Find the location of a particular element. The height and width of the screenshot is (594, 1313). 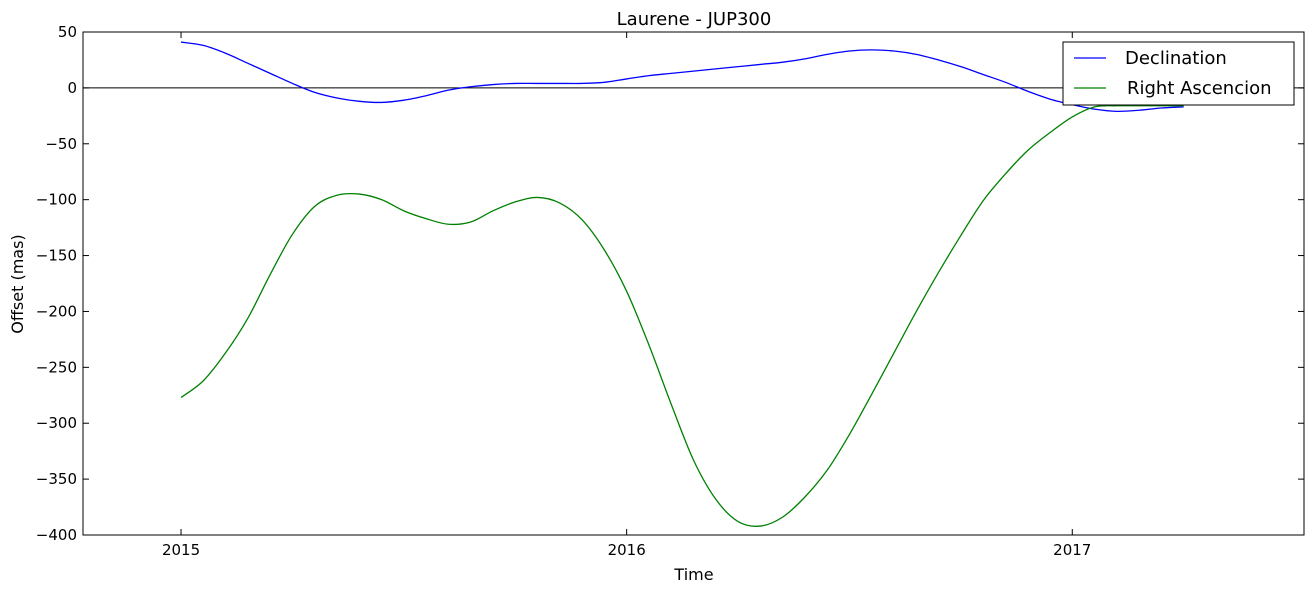

y-tick-label: −300 is located at coordinates (56, 423).